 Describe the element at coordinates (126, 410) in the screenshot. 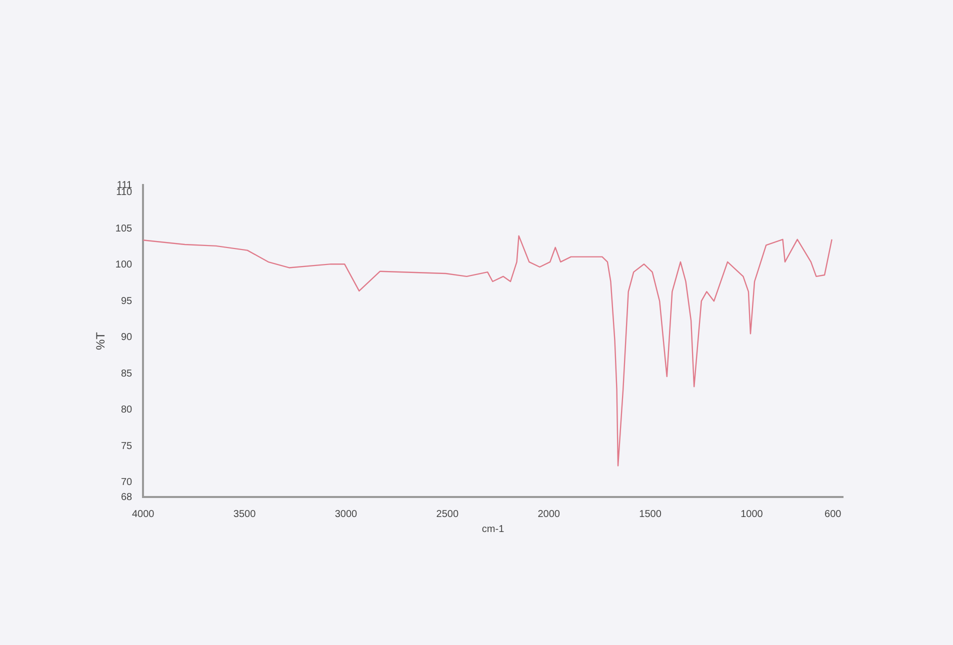

I see `y-tick-label: 80` at that location.